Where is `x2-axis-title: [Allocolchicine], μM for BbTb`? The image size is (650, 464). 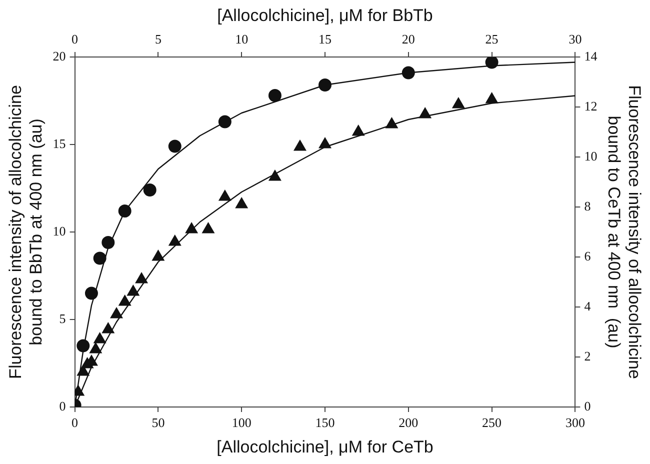 x2-axis-title: [Allocolchicine], μM for BbTb is located at coordinates (325, 15).